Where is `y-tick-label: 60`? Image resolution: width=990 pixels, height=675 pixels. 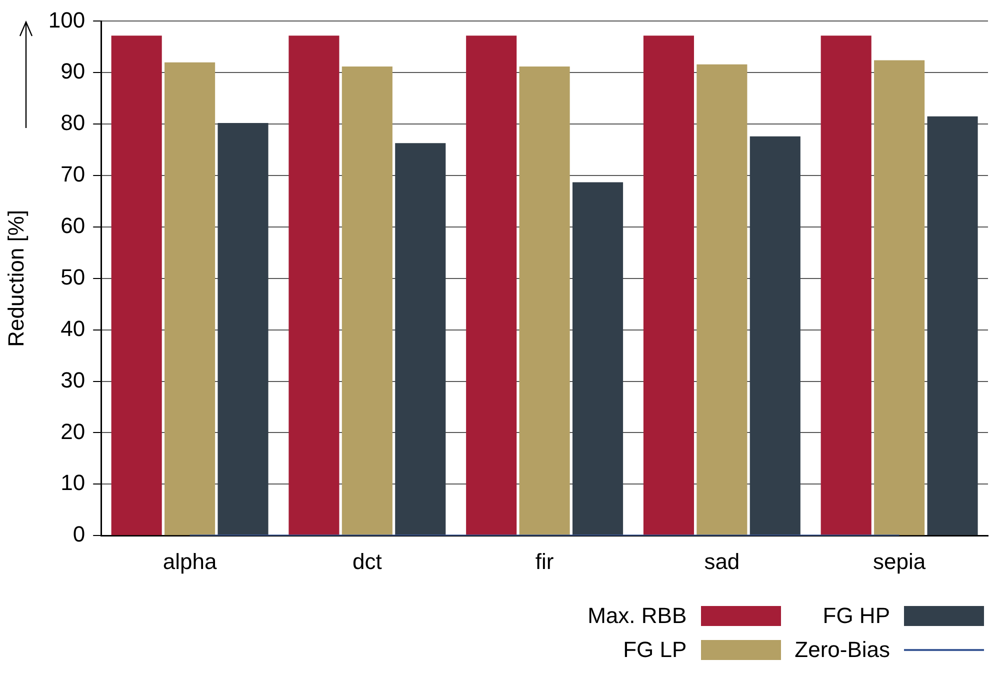
y-tick-label: 60 is located at coordinates (73, 225).